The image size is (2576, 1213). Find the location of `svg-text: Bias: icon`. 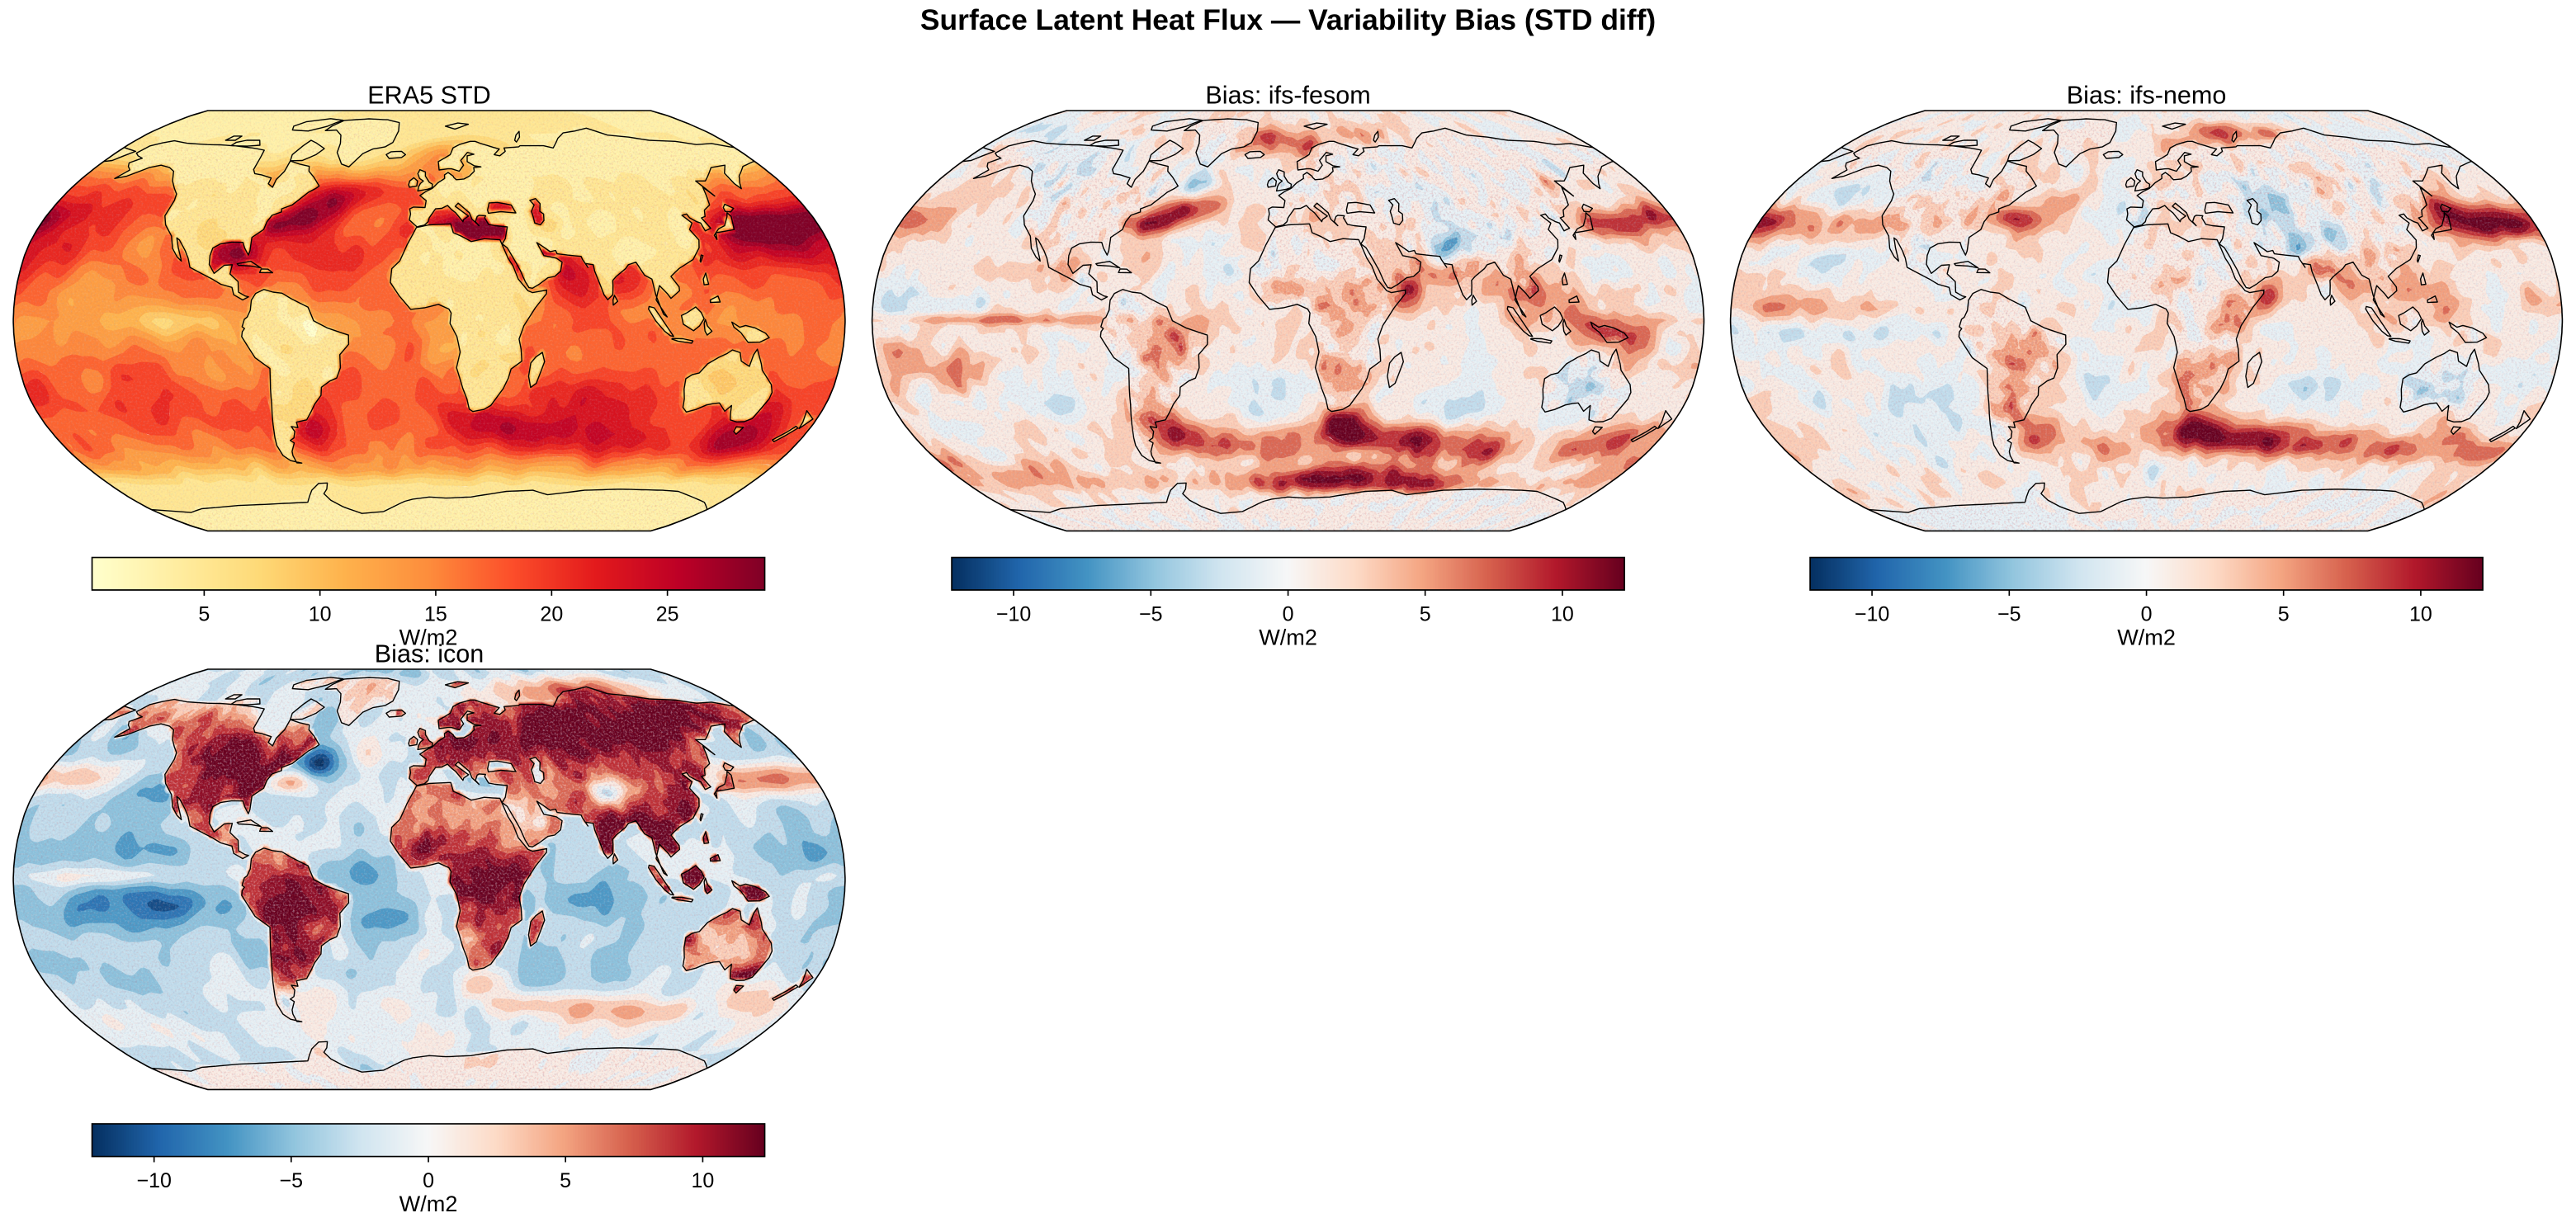

svg-text: Bias: icon is located at coordinates (429, 654).